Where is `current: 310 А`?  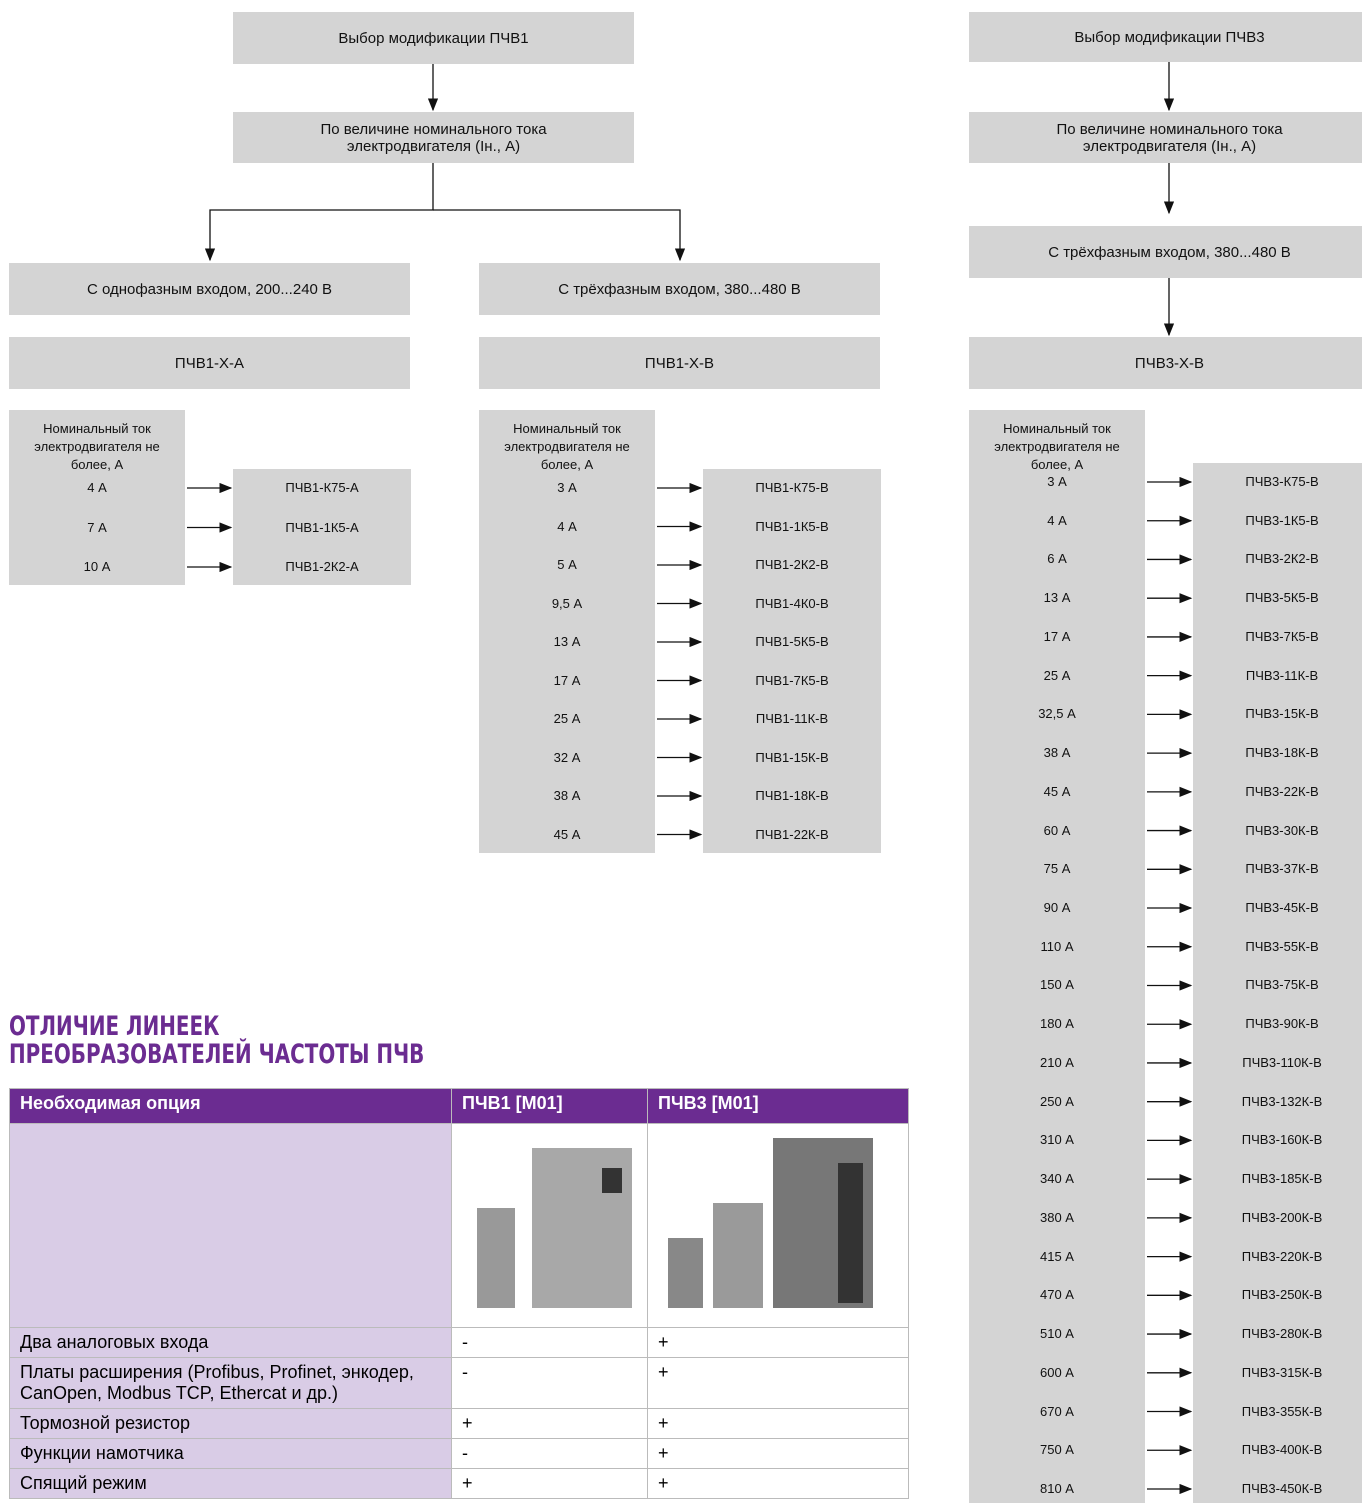
current: 310 А is located at coordinates (1057, 1140).